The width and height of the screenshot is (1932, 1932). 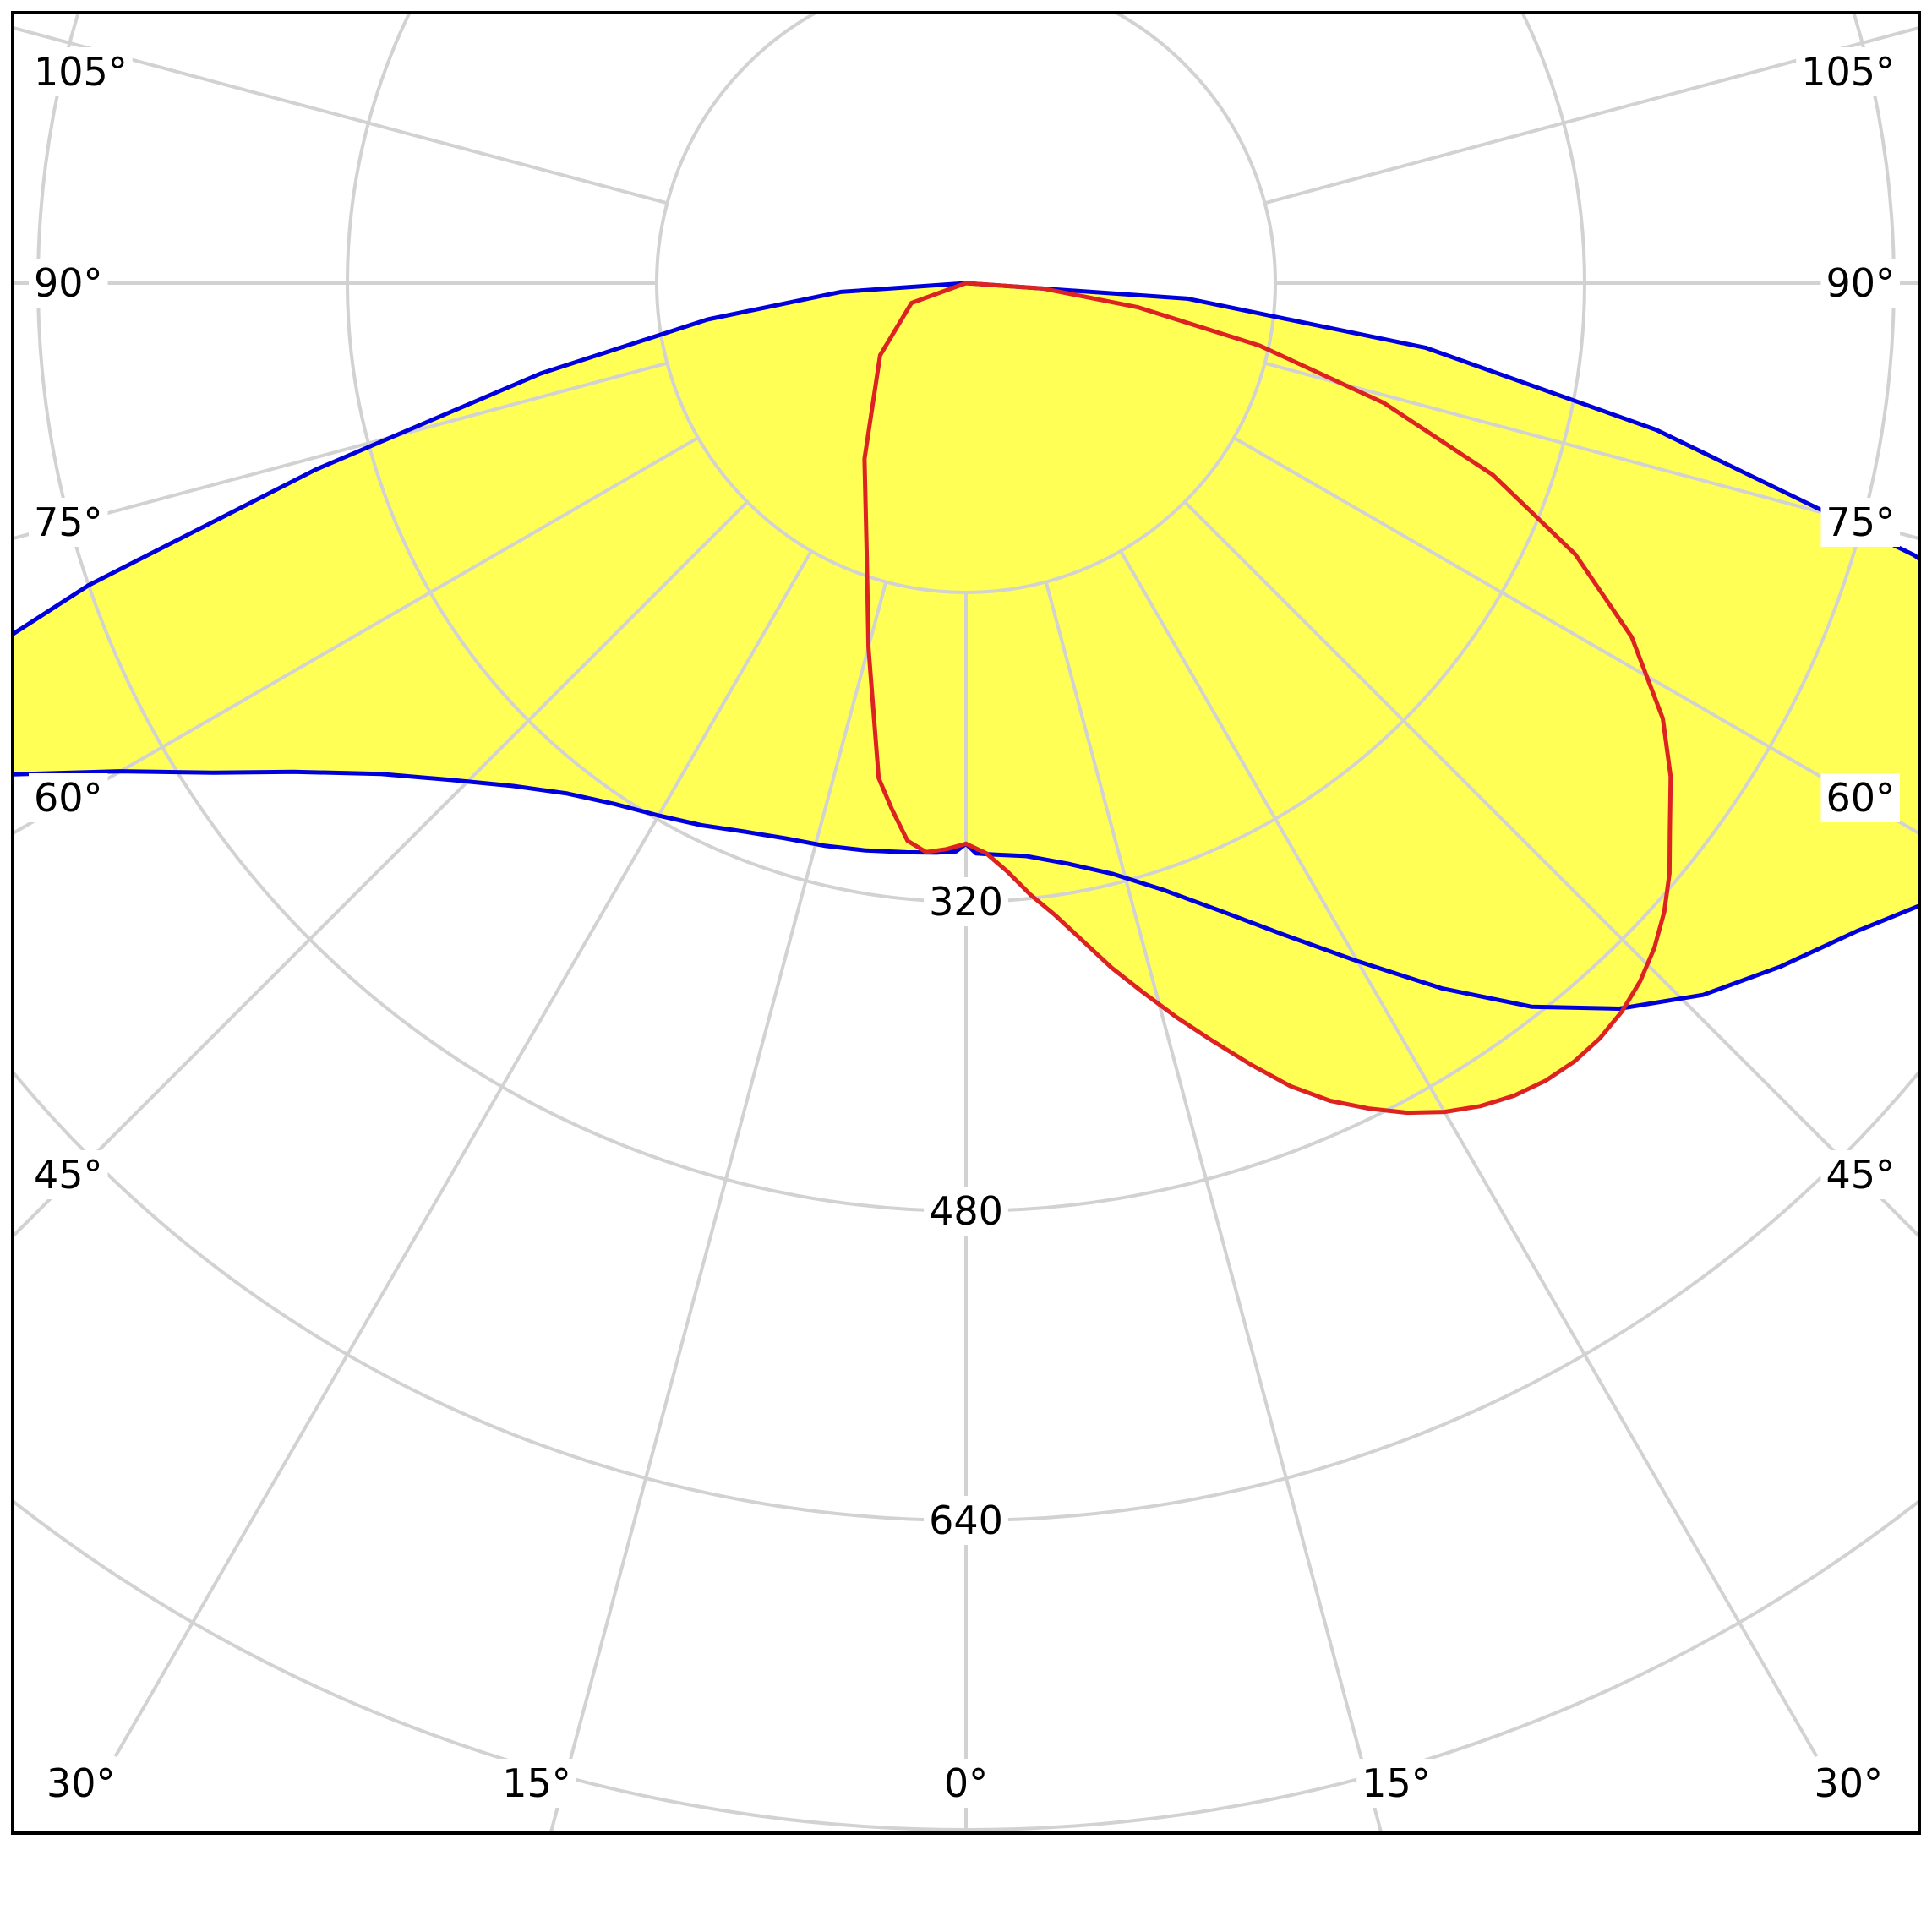 I want to click on angle-label-right: 45°, so click(x=1860, y=1175).